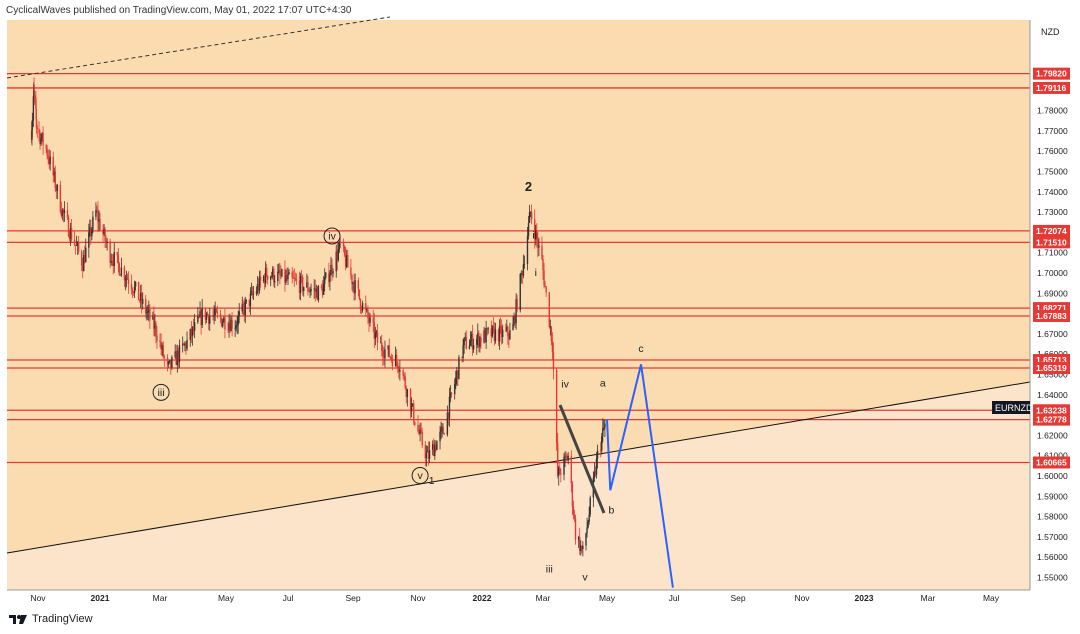 The width and height of the screenshot is (1080, 634). Describe the element at coordinates (582, 459) in the screenshot. I see `wedge-line` at that location.